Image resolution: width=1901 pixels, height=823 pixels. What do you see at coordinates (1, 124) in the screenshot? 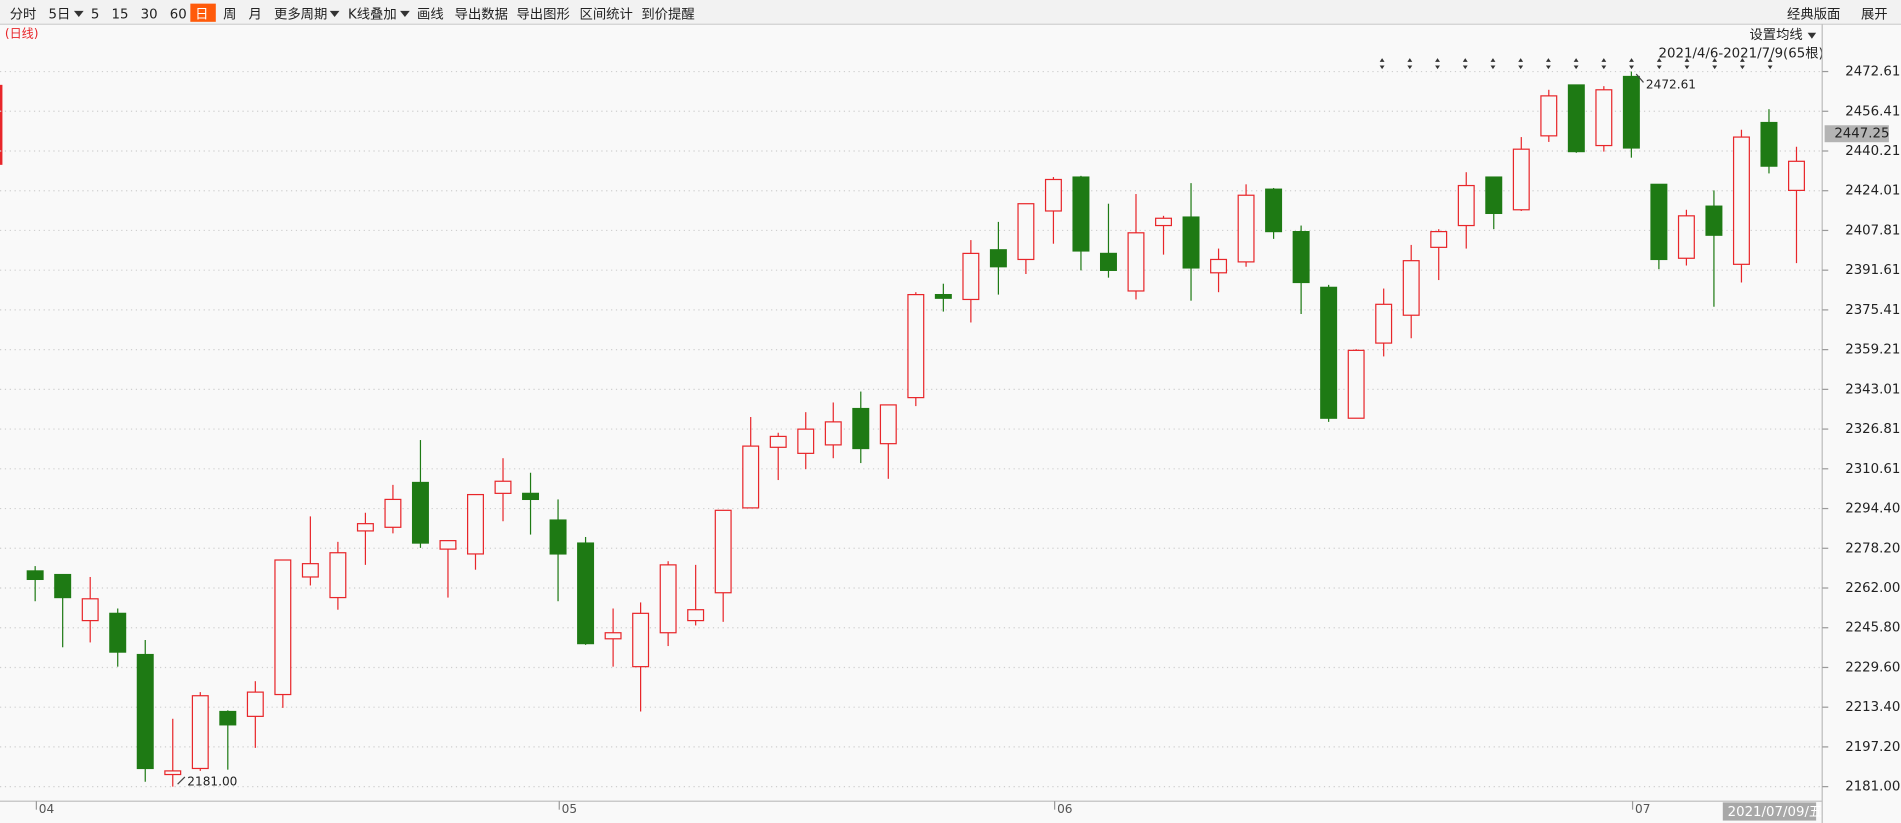
I see `side-marker` at bounding box center [1, 124].